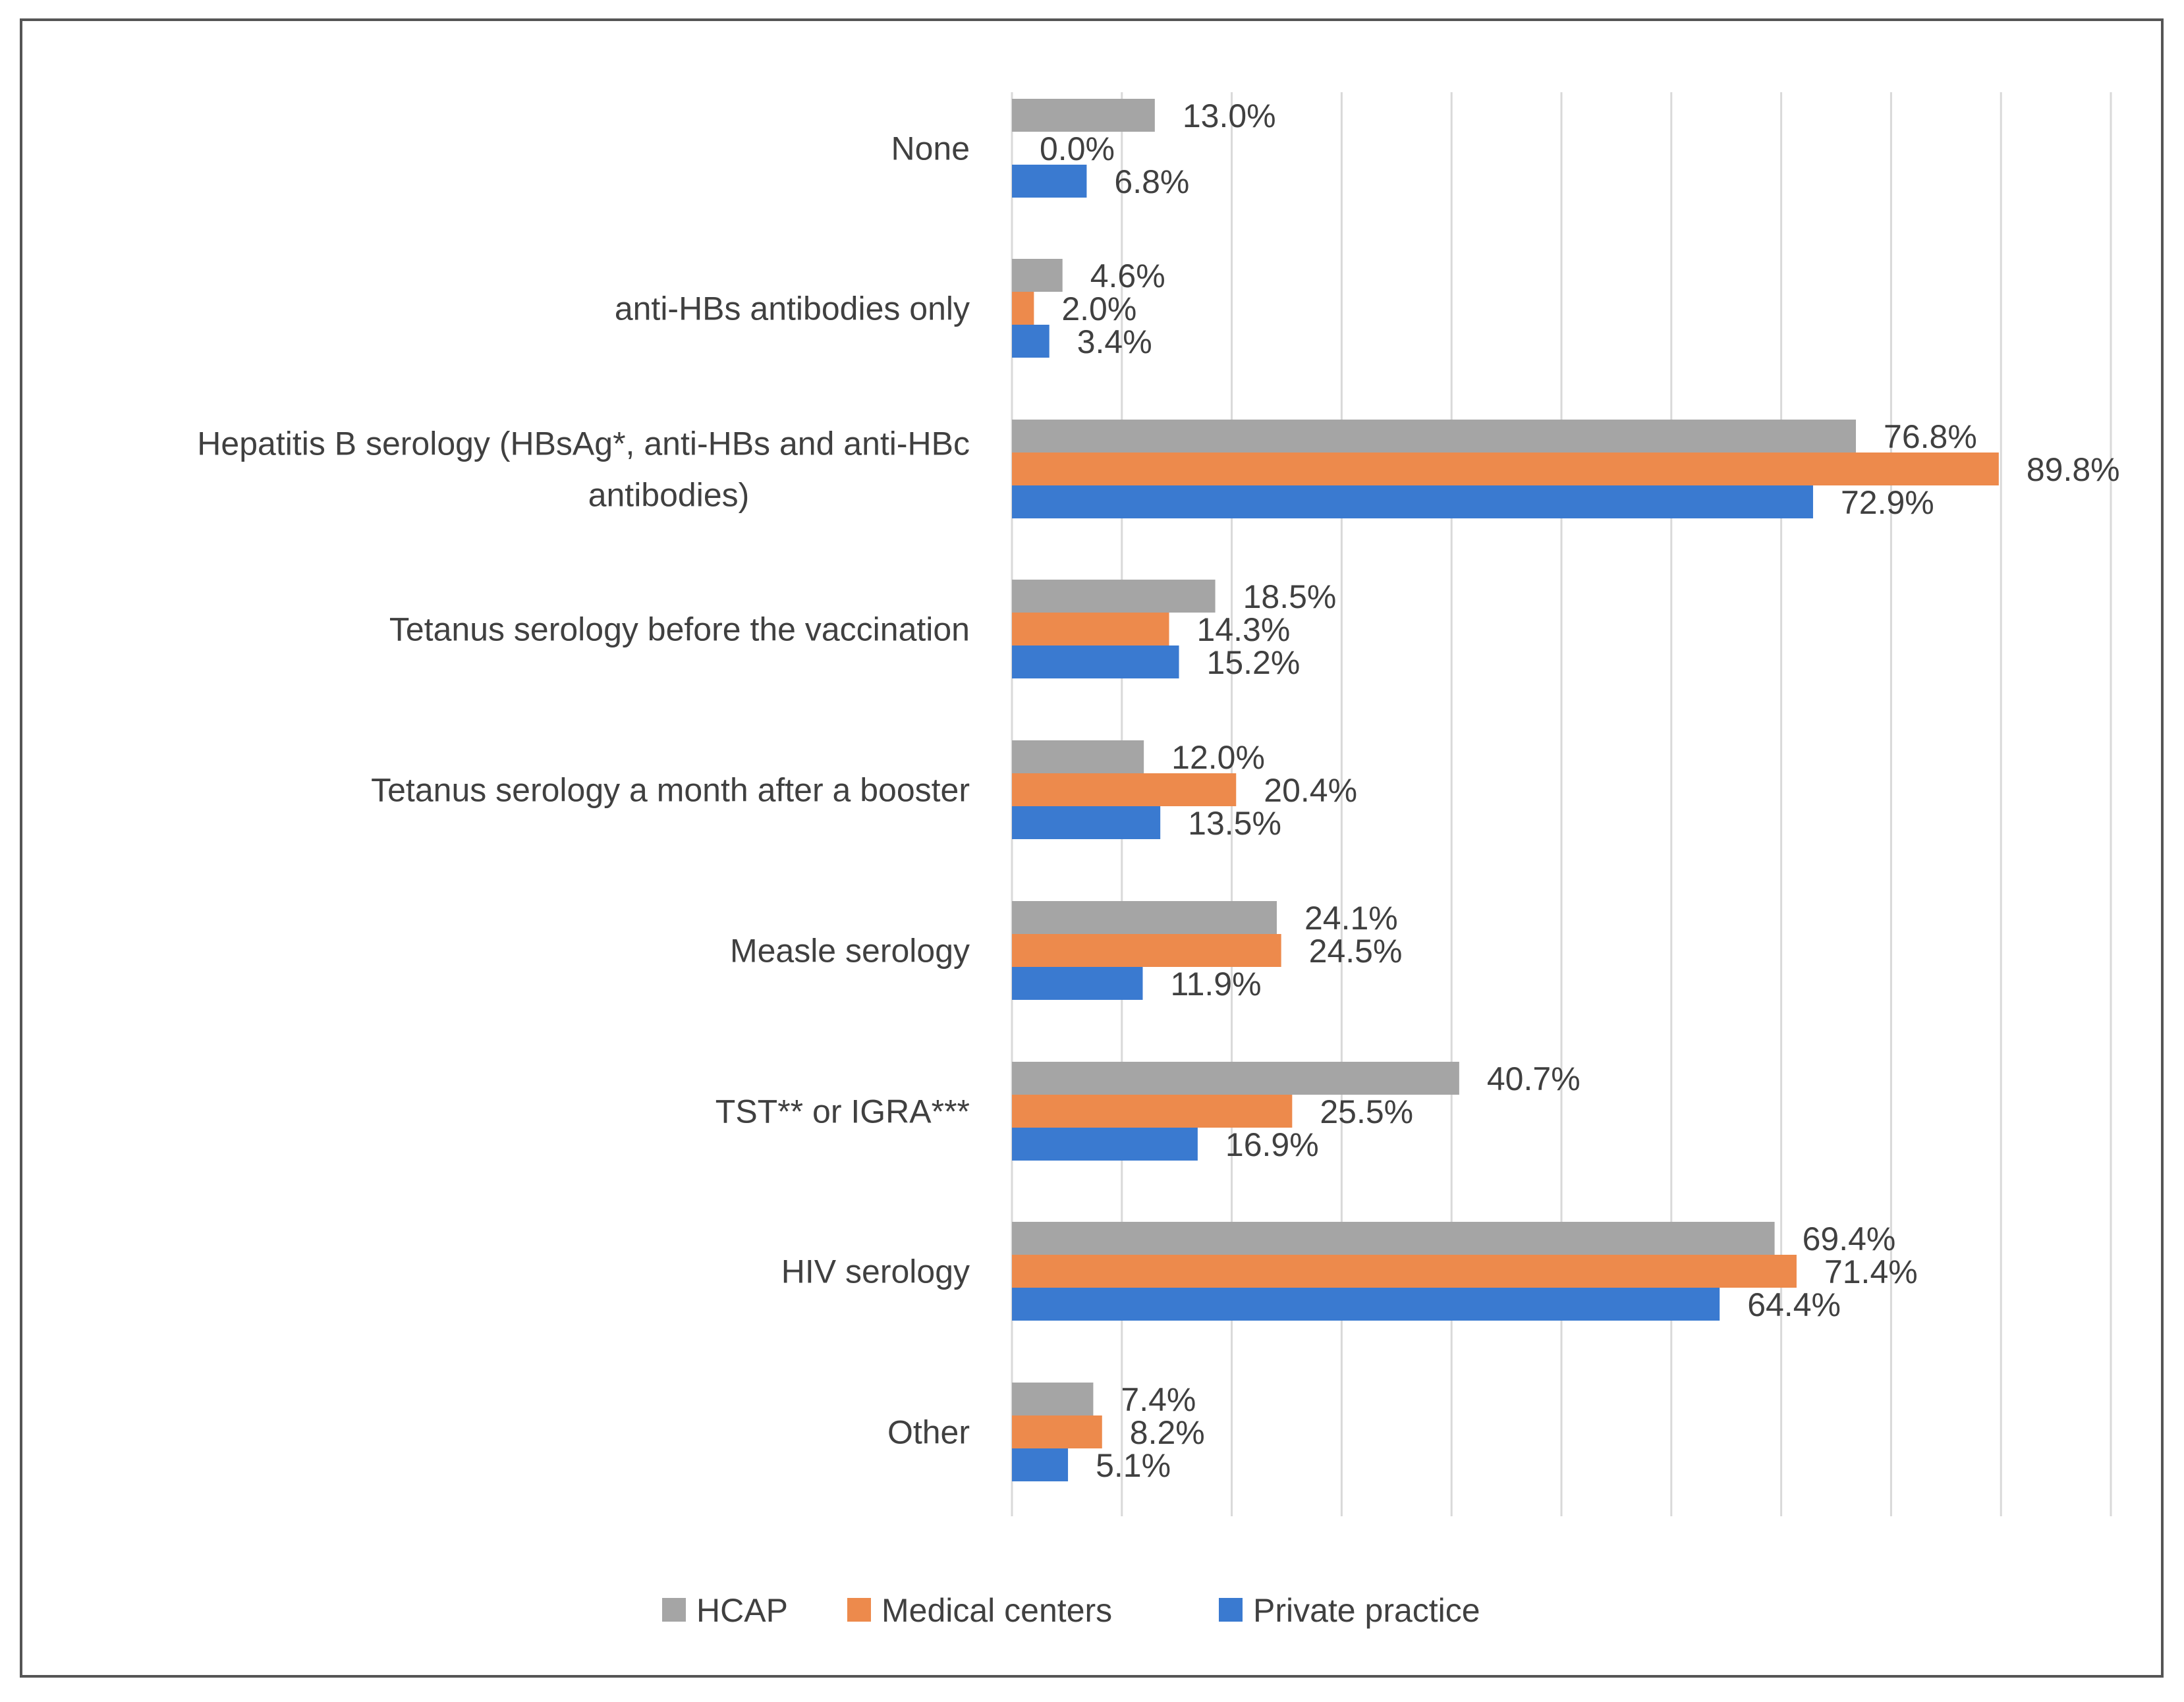 The height and width of the screenshot is (1702, 2184). Describe the element at coordinates (875, 1271) in the screenshot. I see `category-label: HIV serology` at that location.